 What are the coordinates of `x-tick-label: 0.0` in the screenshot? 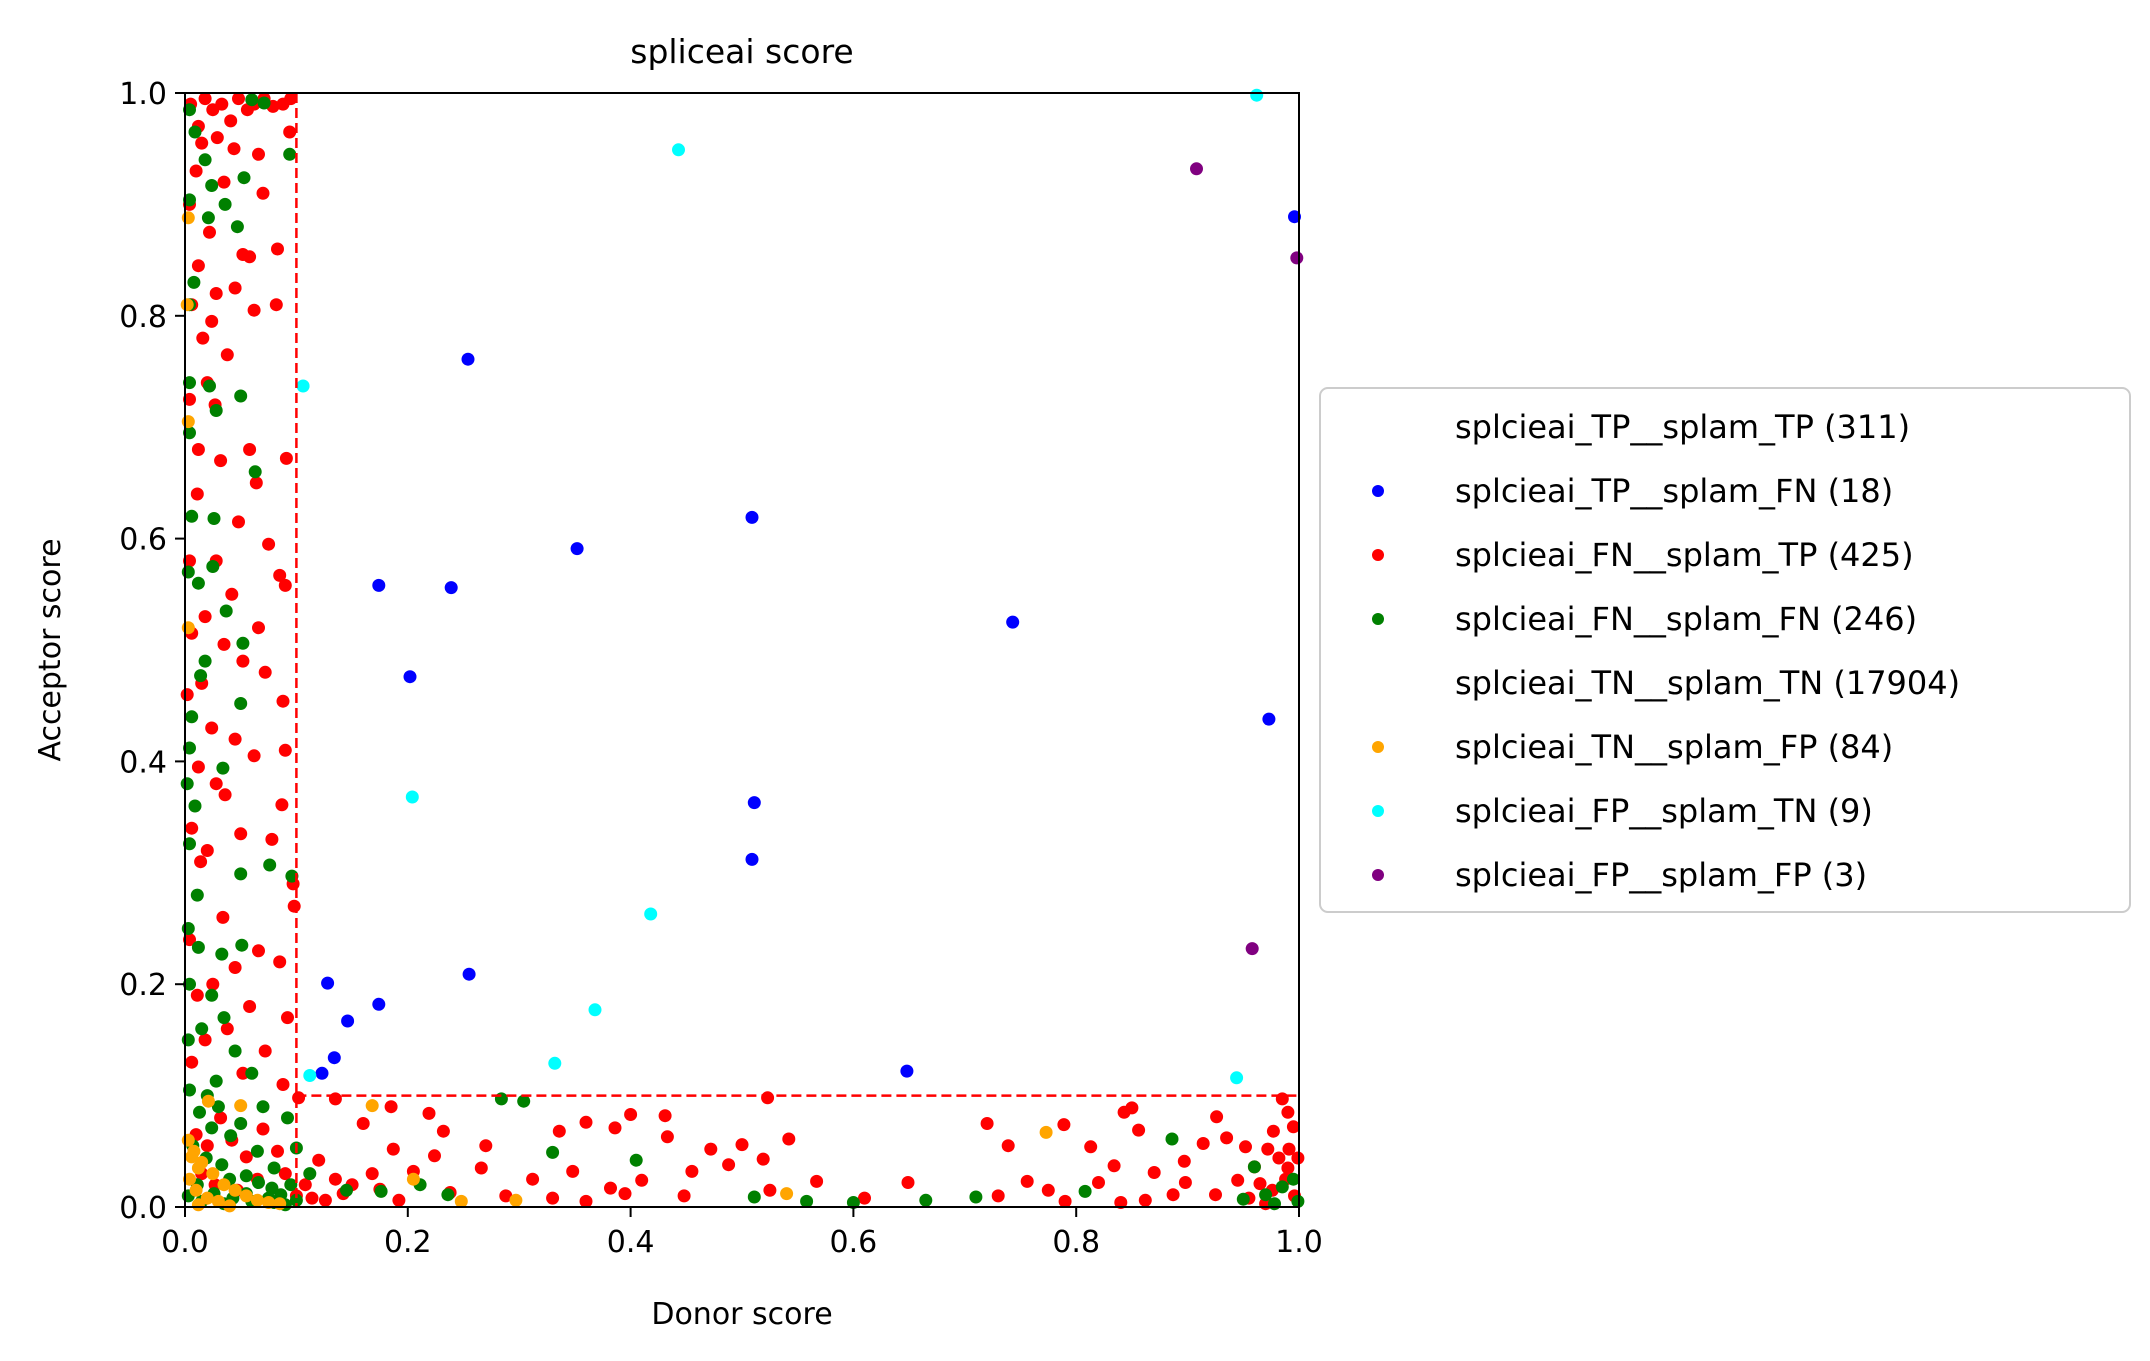 It's located at (185, 1242).